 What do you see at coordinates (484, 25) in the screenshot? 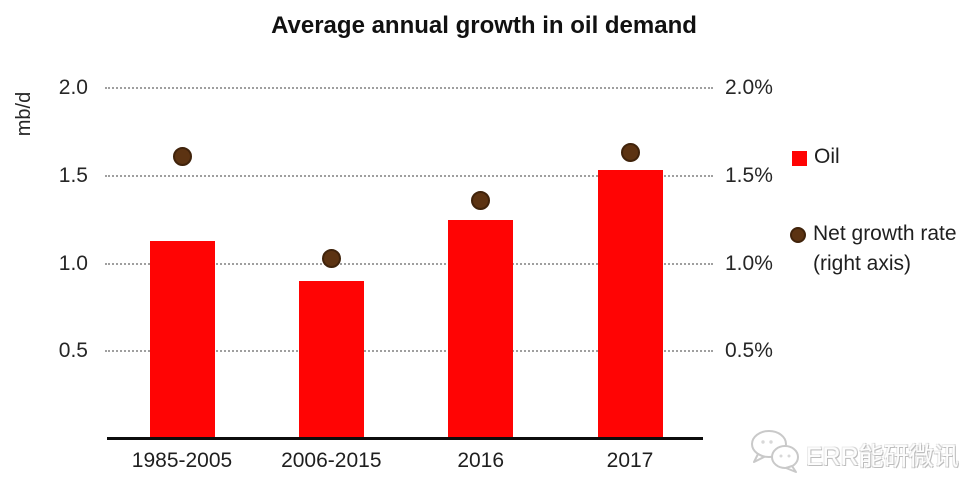
I see `chart-title: Average annual growth in oil demand` at bounding box center [484, 25].